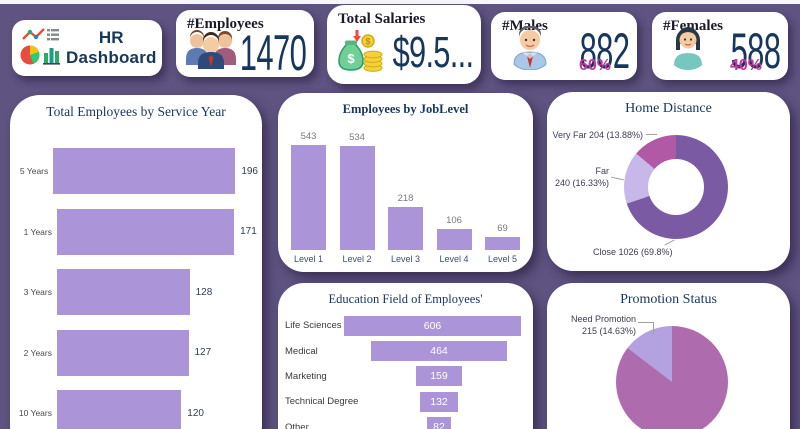  Describe the element at coordinates (608, 330) in the screenshot. I see `pie-label-line2: 215 (14.63%)` at that location.